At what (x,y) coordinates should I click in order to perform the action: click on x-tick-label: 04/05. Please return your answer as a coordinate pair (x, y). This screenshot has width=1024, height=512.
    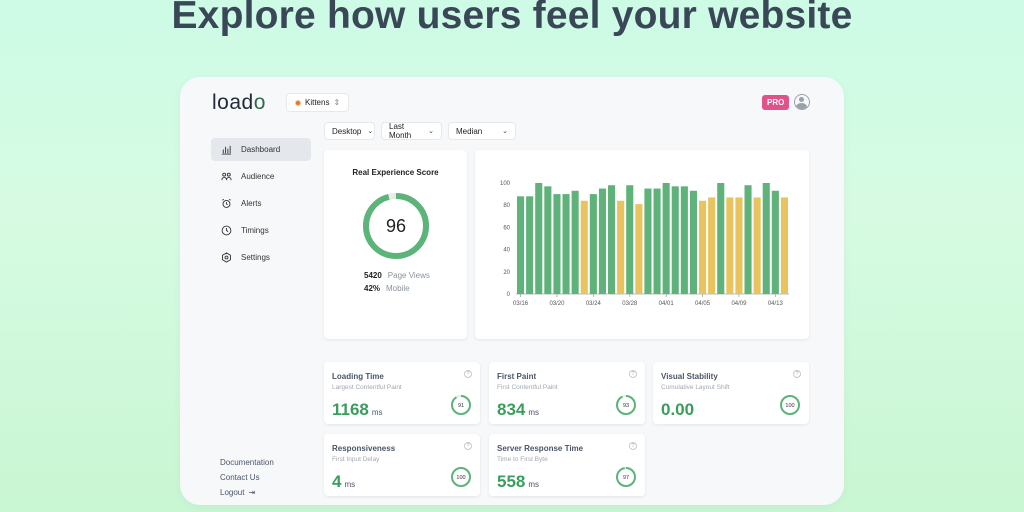
    Looking at the image, I should click on (703, 304).